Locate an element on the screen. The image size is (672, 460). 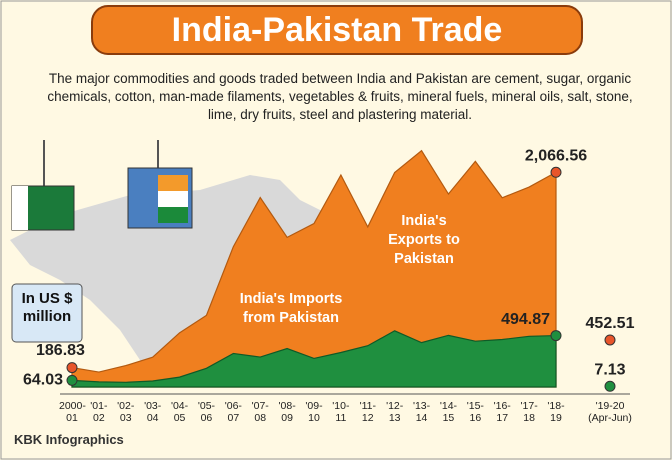
title-banner is located at coordinates (337, 30).